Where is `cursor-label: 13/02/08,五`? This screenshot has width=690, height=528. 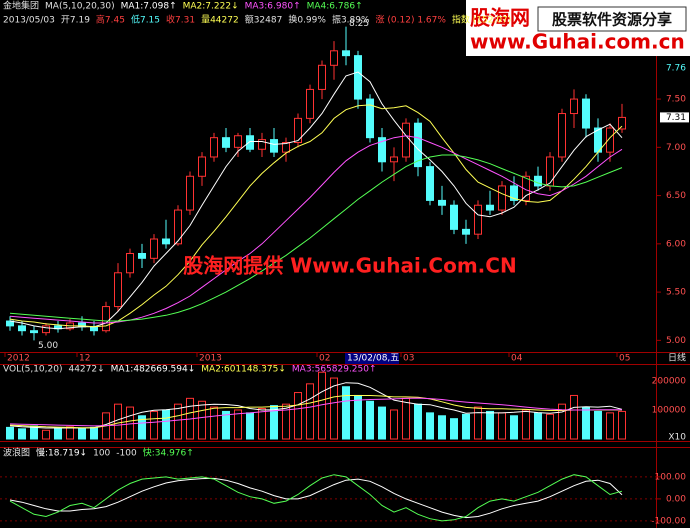
cursor-label: 13/02/08,五 is located at coordinates (373, 359).